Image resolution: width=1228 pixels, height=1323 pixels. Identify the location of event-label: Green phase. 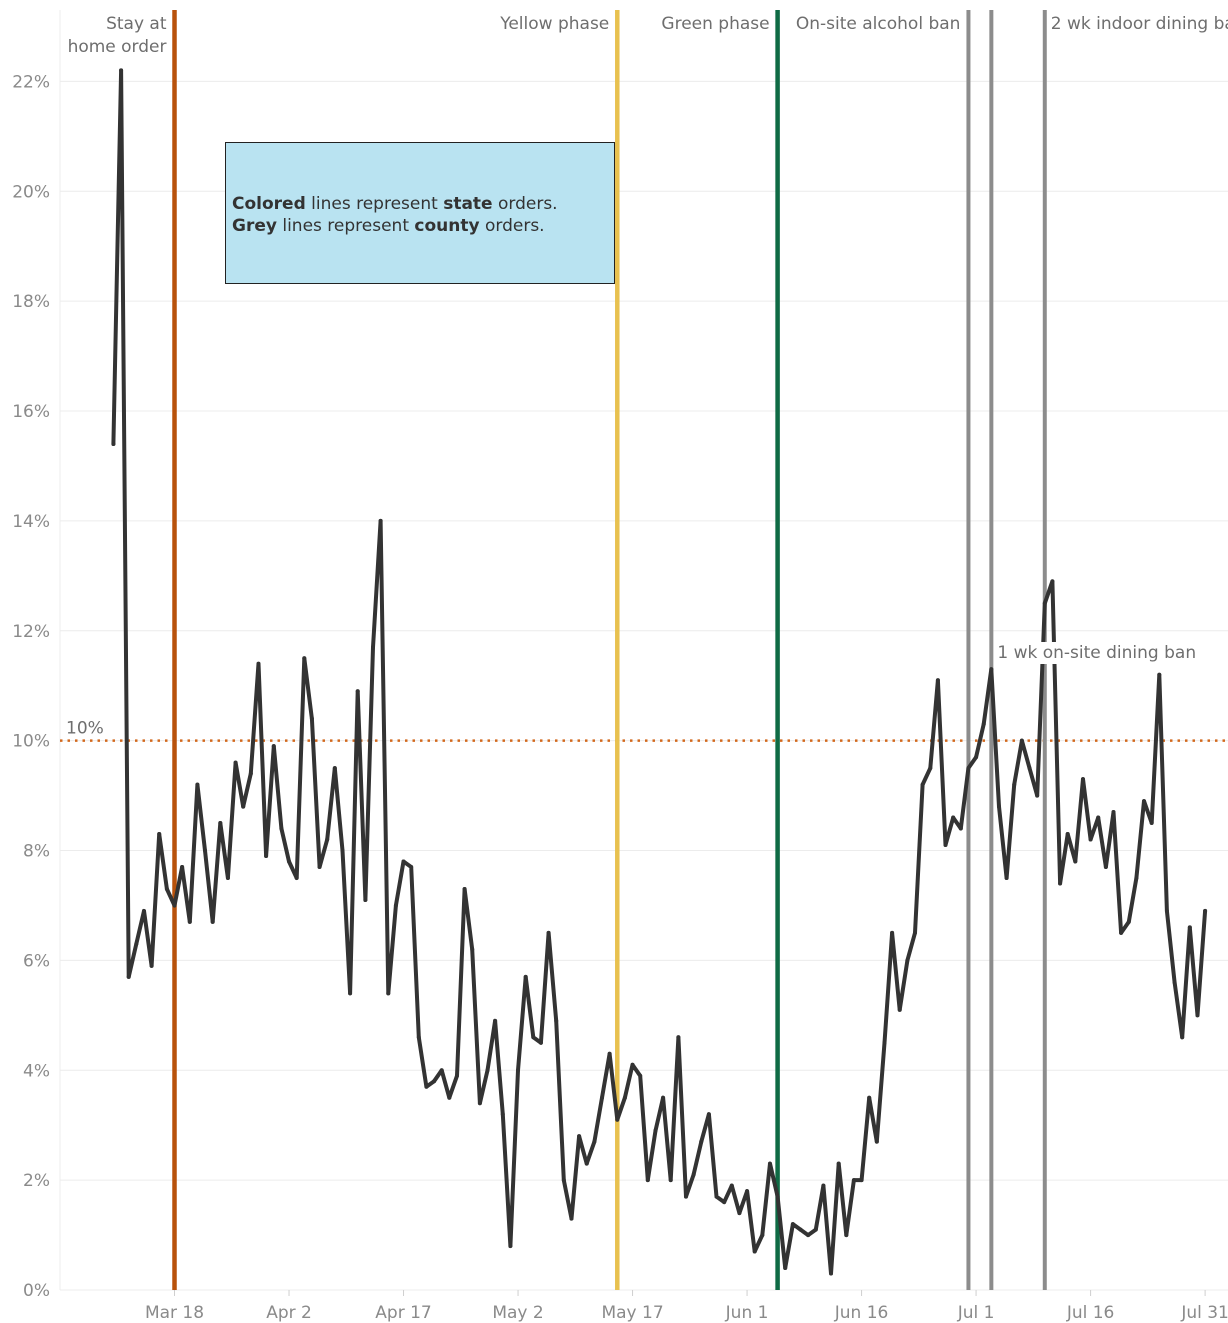
(715, 24).